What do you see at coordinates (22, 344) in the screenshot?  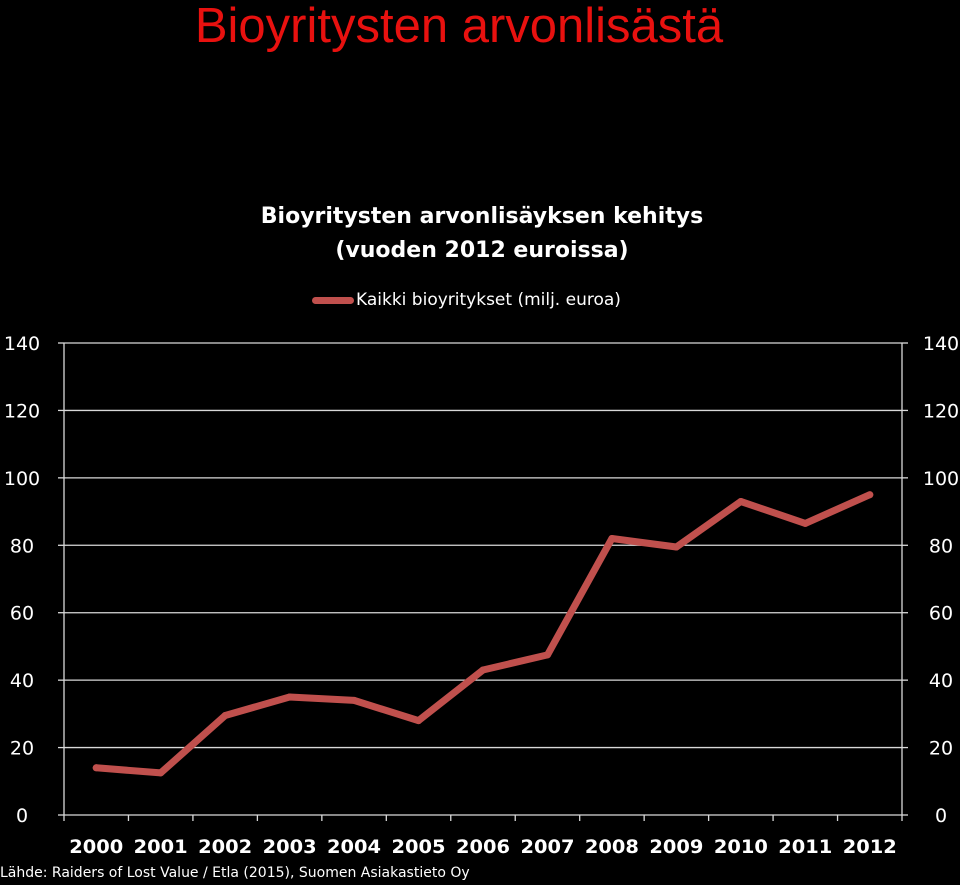 I see `y-tick-label: 140` at bounding box center [22, 344].